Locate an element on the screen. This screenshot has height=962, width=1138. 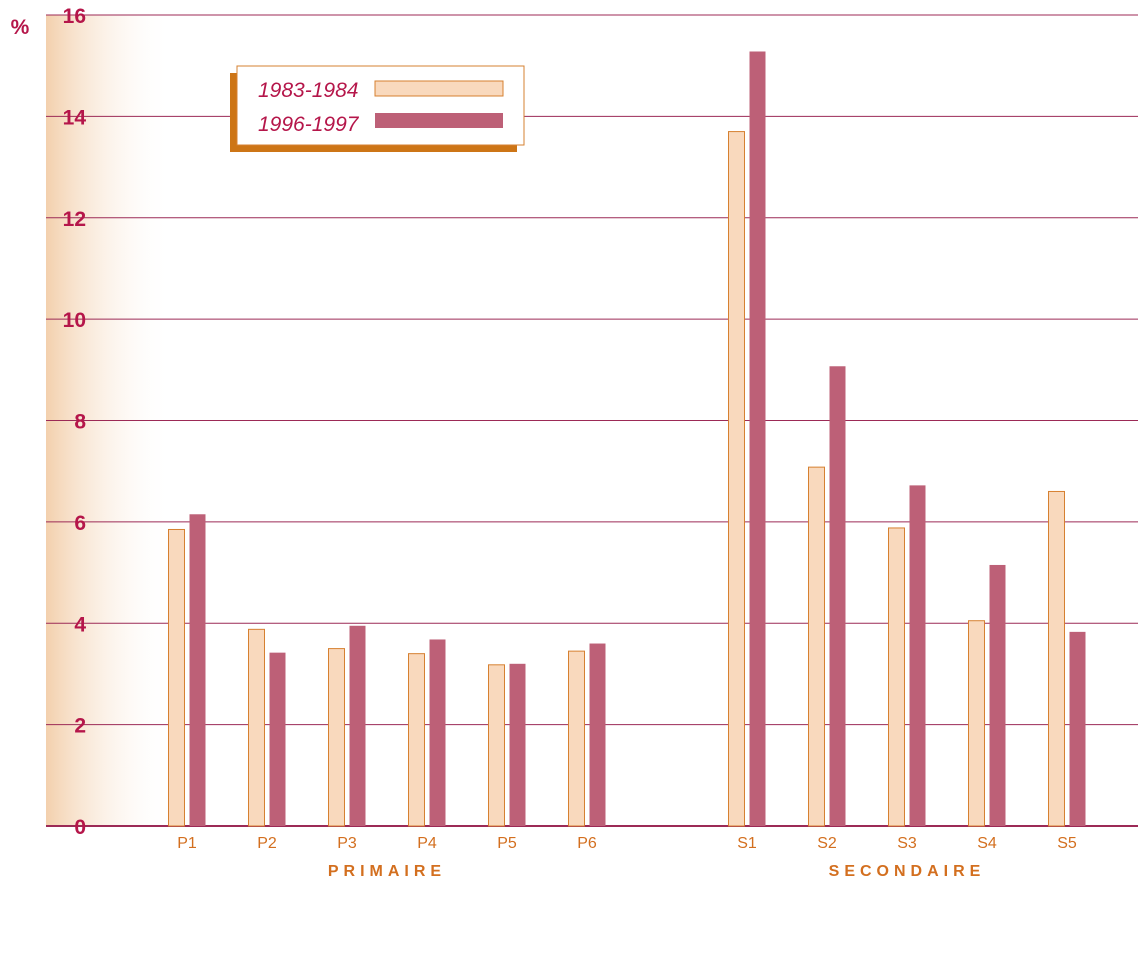
bar-1983-1984-P6 is located at coordinates (576, 738).